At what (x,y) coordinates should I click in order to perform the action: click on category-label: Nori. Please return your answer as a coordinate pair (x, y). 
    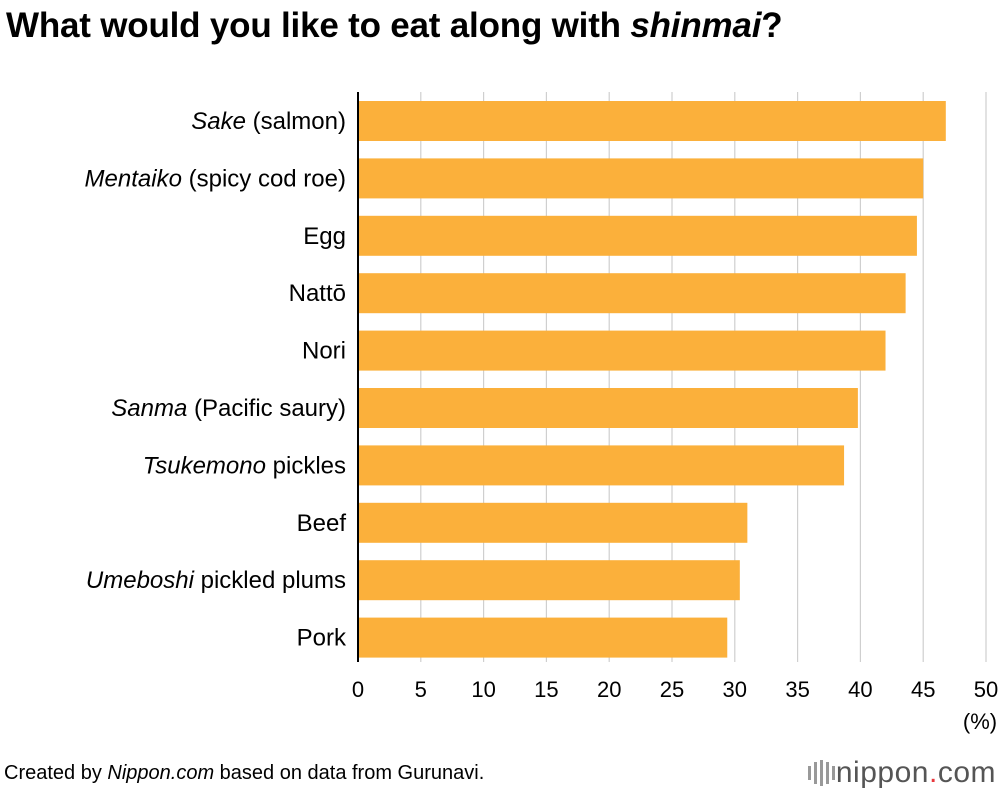
    Looking at the image, I should click on (324, 351).